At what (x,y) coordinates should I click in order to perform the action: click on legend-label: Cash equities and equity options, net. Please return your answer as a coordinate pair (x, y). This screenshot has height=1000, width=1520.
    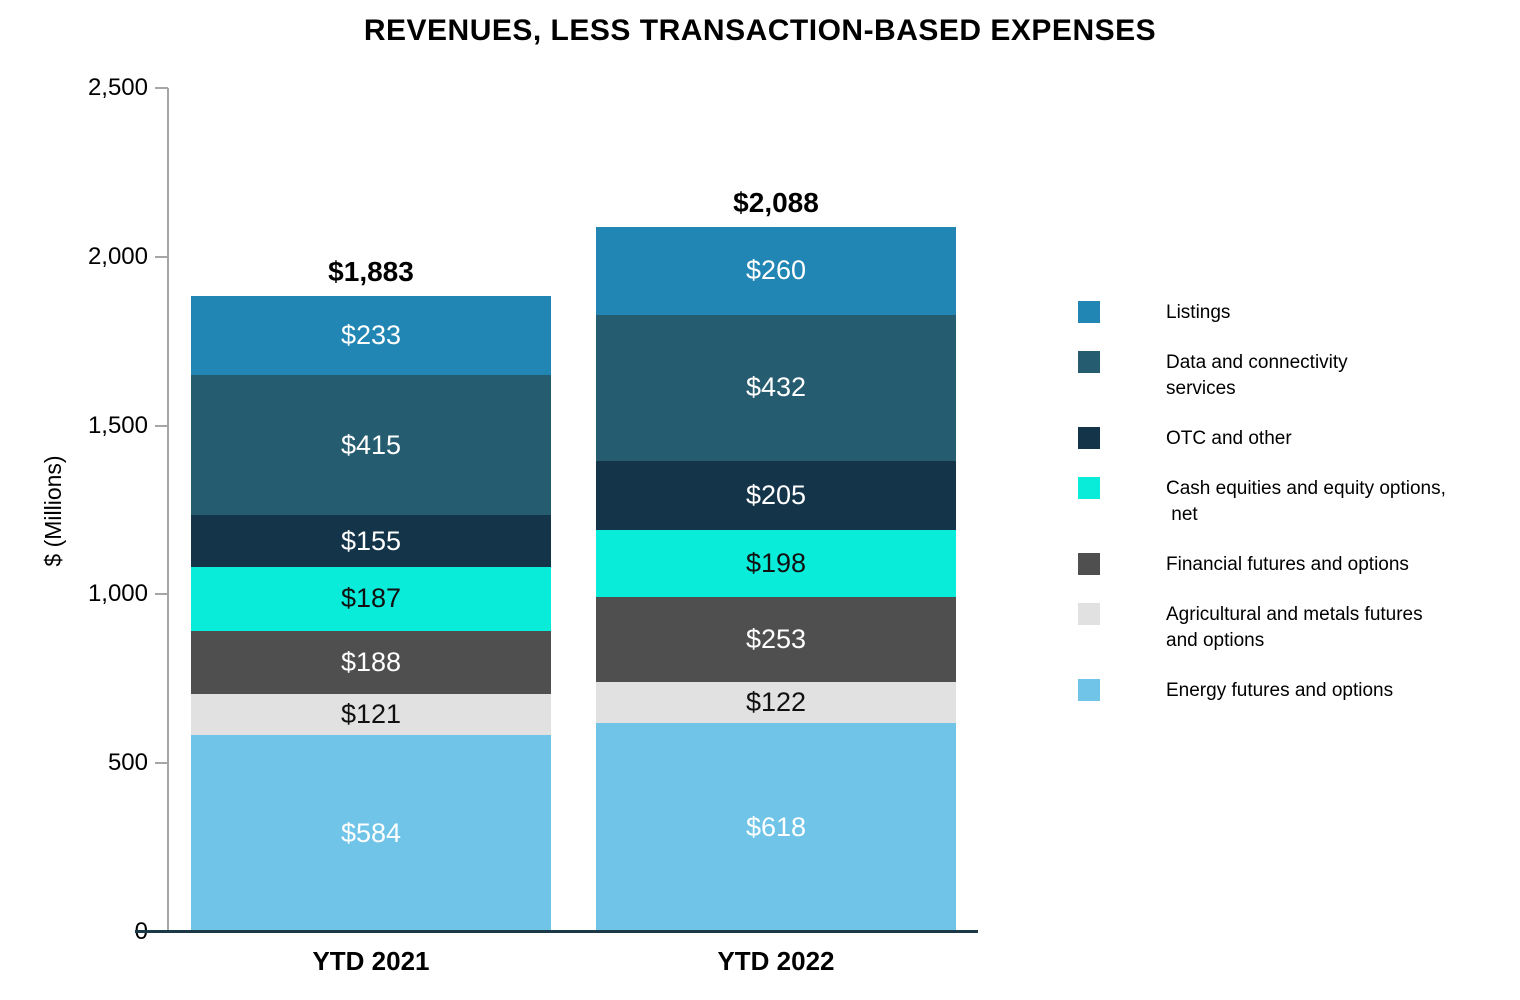
    Looking at the image, I should click on (1306, 501).